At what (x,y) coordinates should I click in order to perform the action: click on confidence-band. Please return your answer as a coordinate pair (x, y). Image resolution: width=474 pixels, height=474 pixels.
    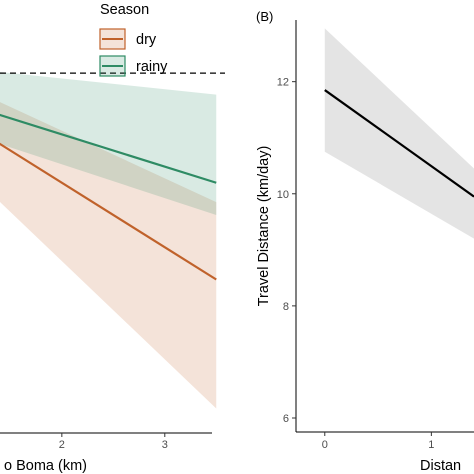
    Looking at the image, I should click on (399, 133).